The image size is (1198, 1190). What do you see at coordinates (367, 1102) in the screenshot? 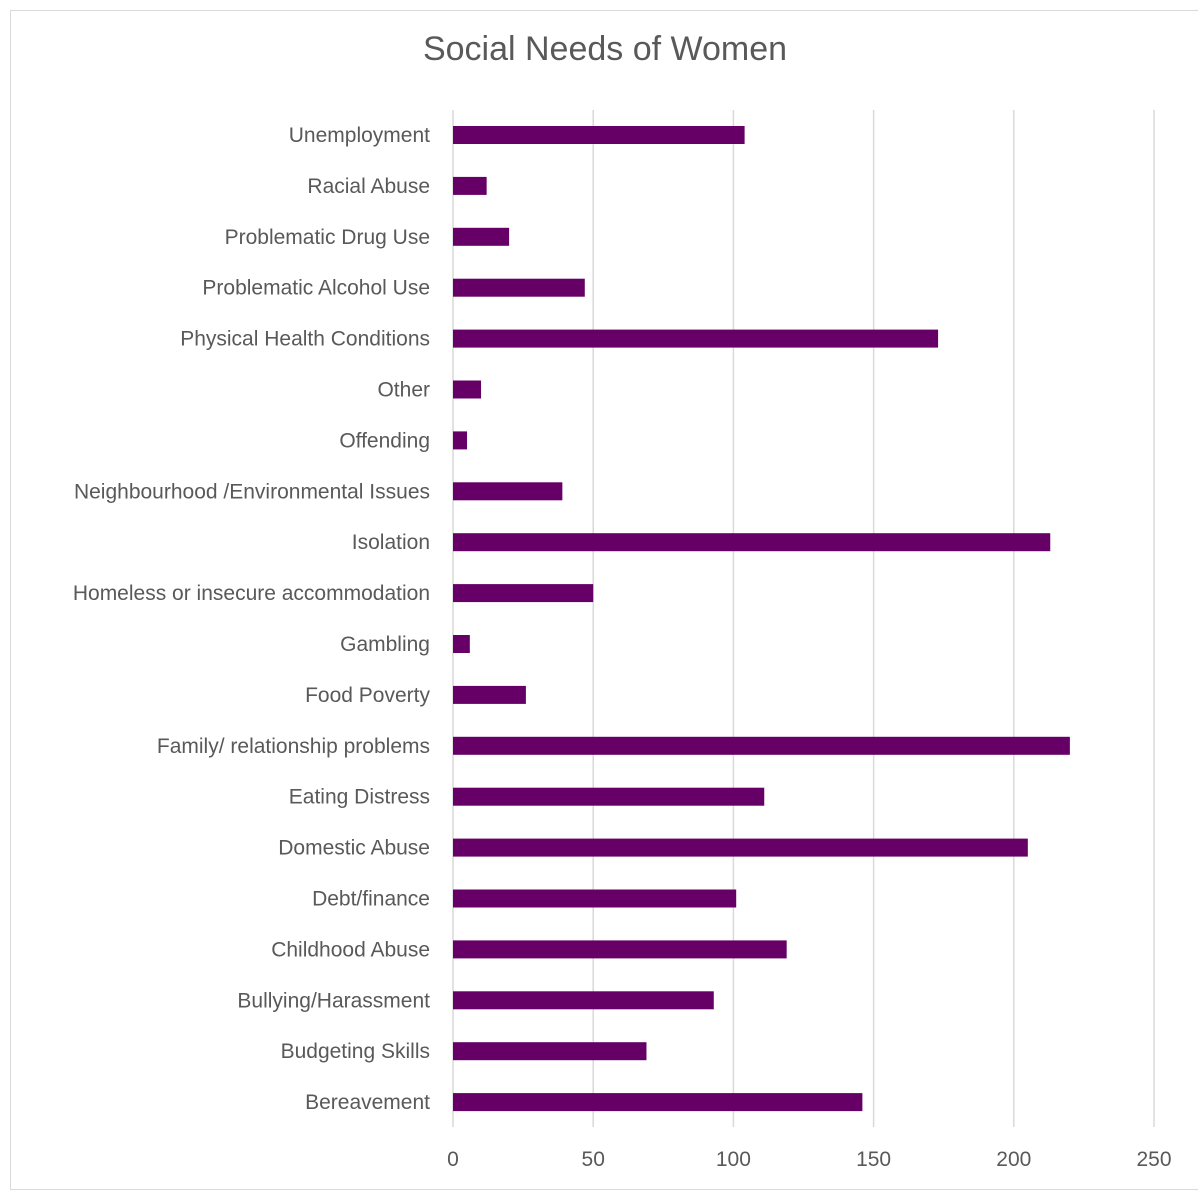
I see `category-label: Bereavement` at bounding box center [367, 1102].